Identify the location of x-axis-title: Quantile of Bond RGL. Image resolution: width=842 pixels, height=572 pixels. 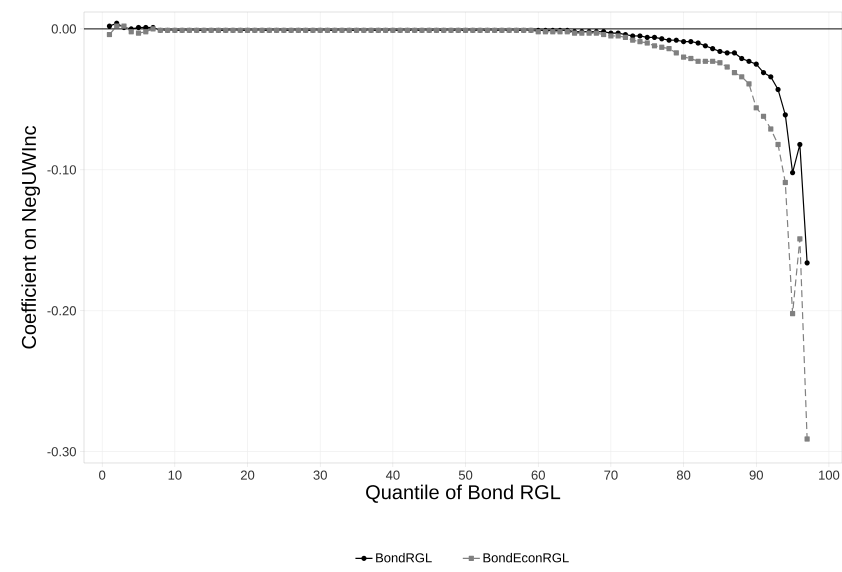
(463, 493).